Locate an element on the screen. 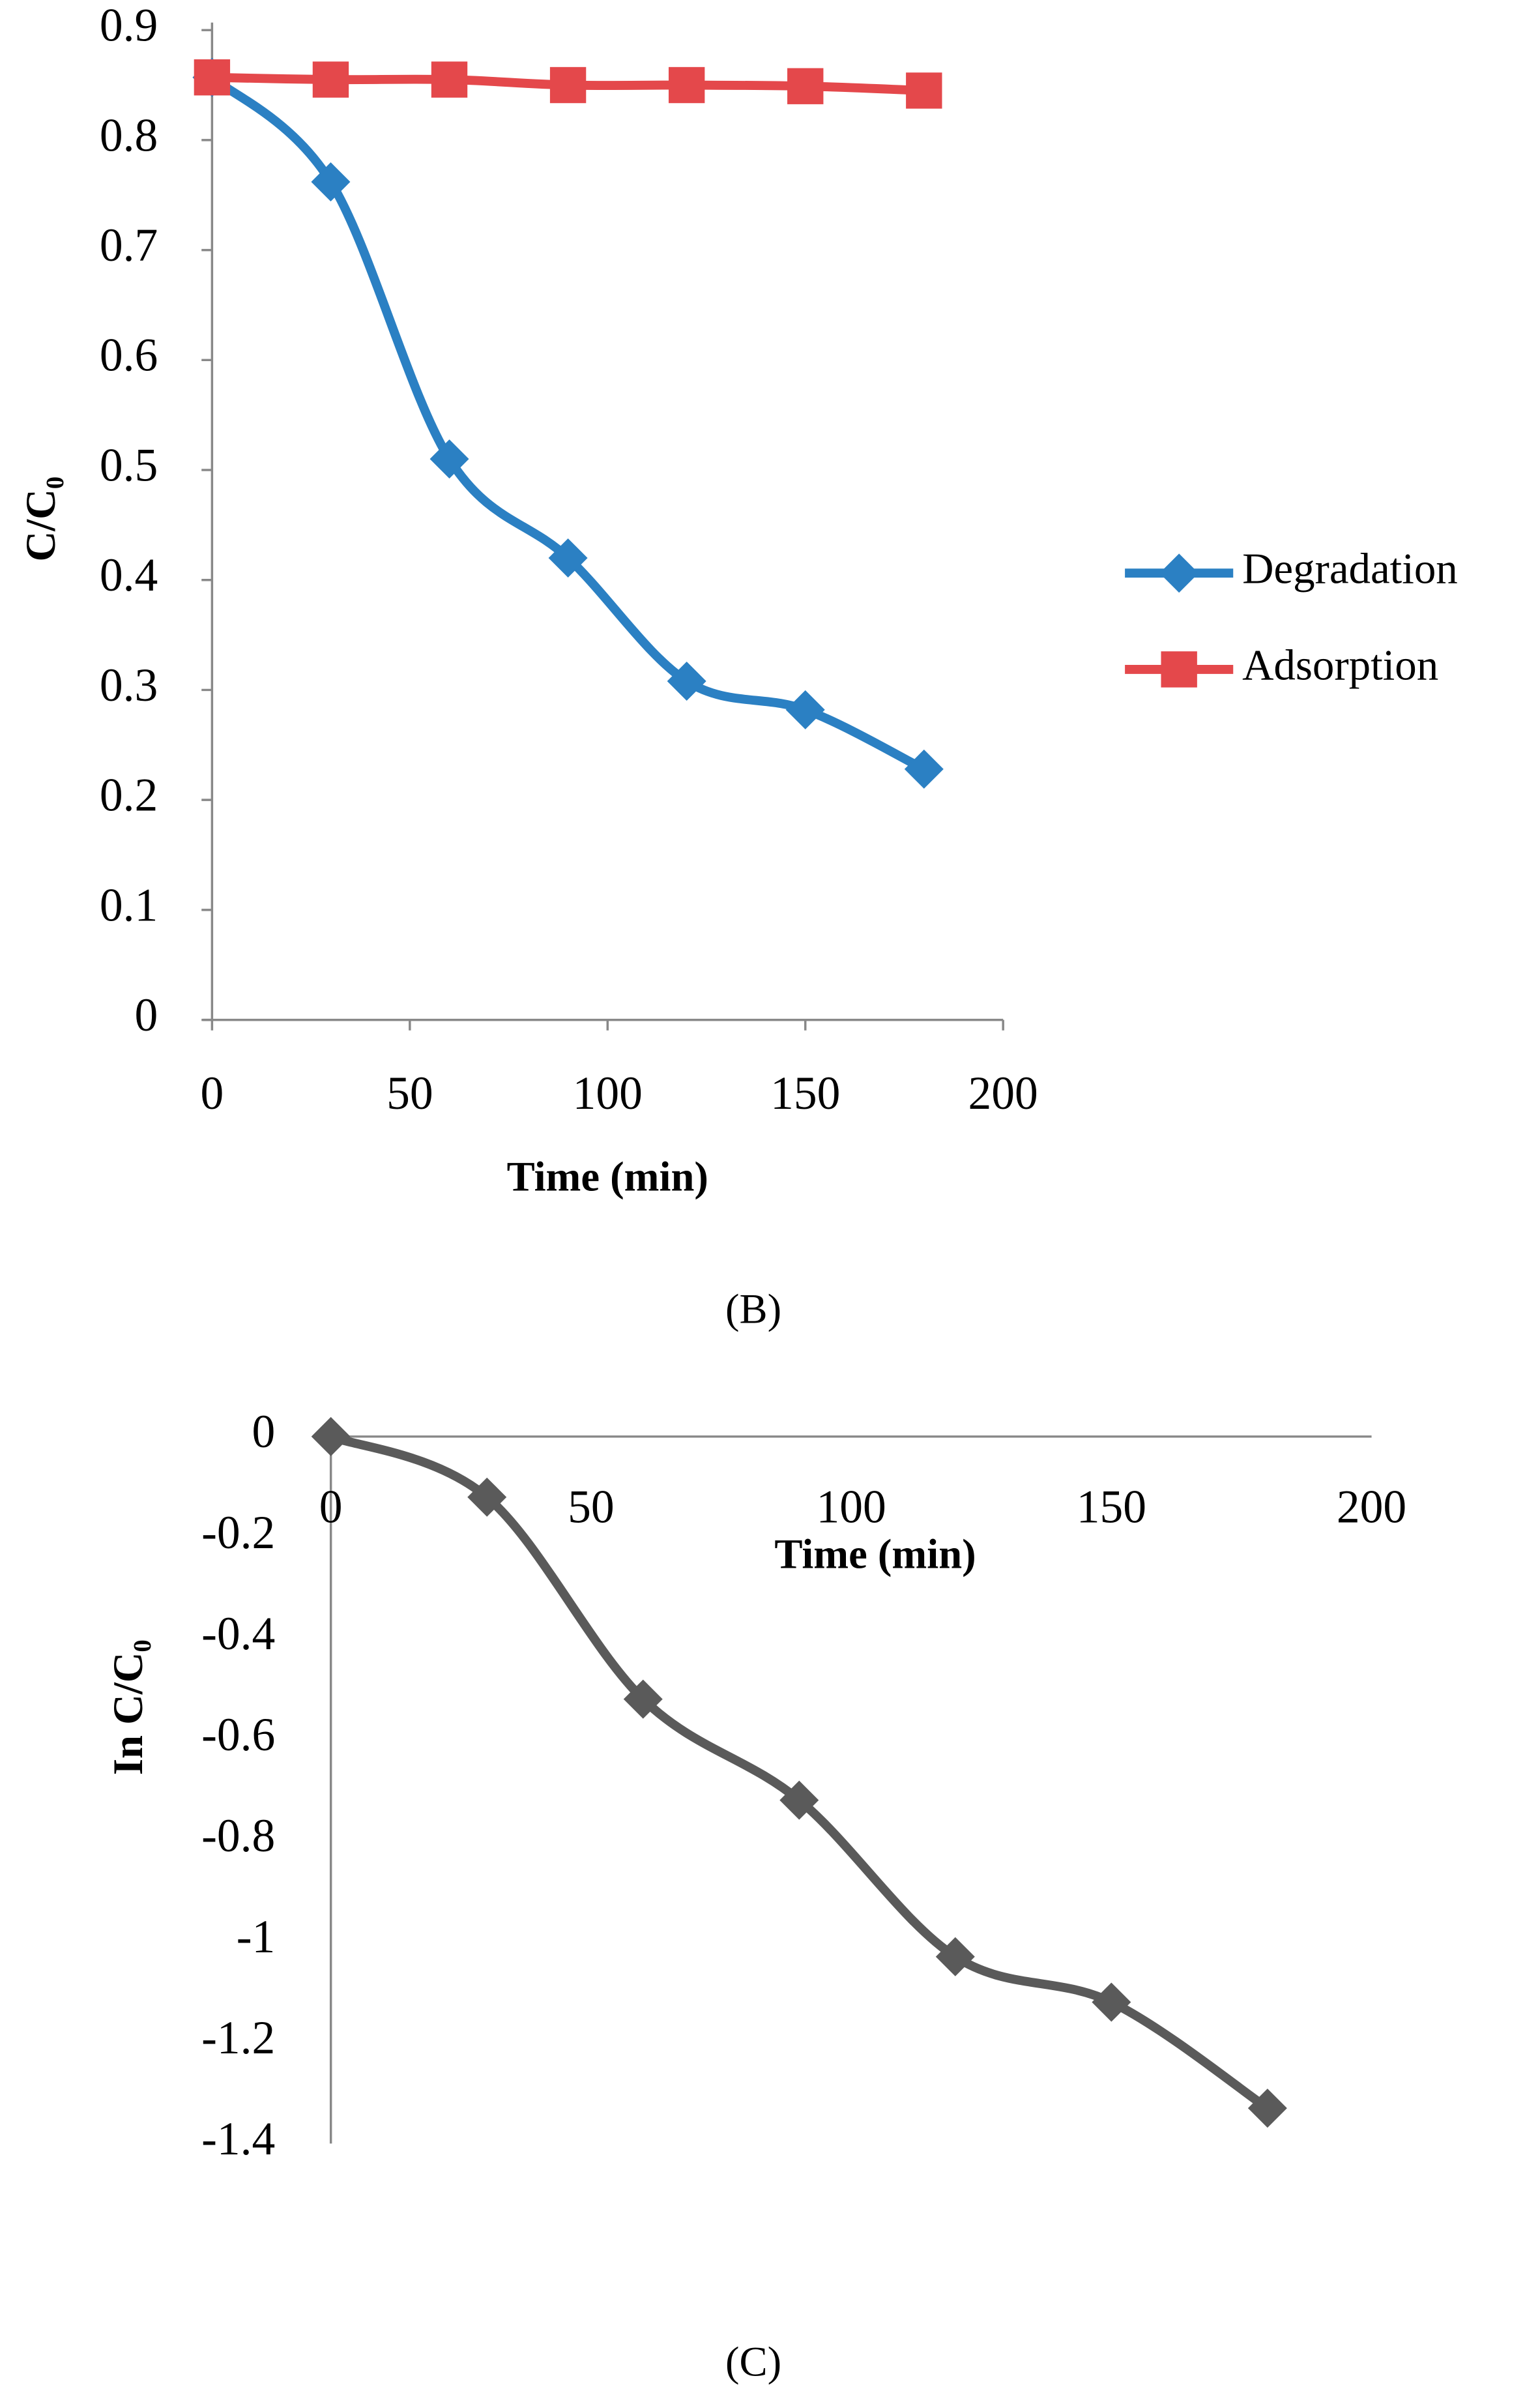 The width and height of the screenshot is (1540, 2391). y-tick-label: -1 is located at coordinates (256, 1937).